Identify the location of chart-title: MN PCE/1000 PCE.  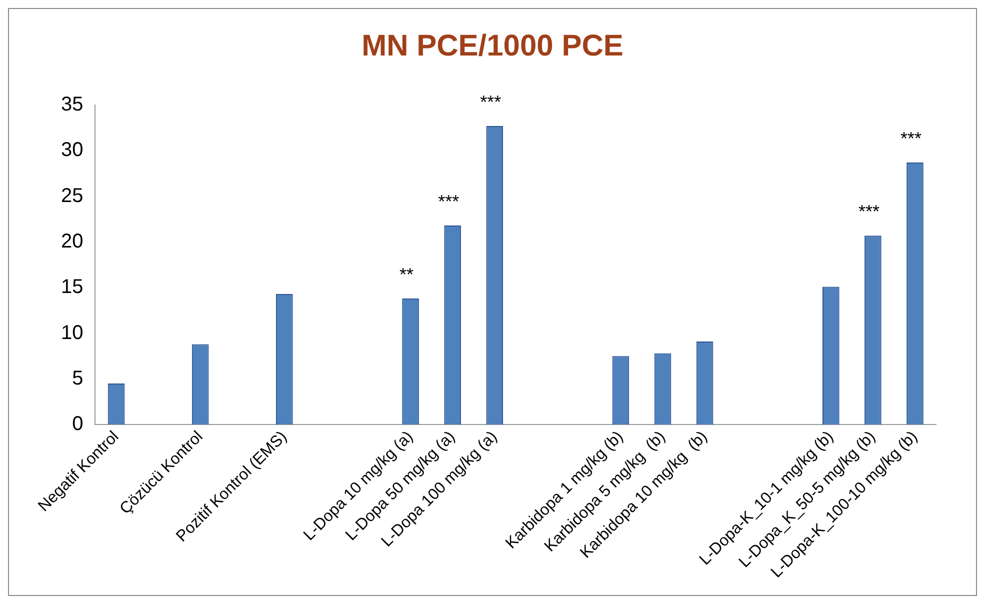
(493, 45).